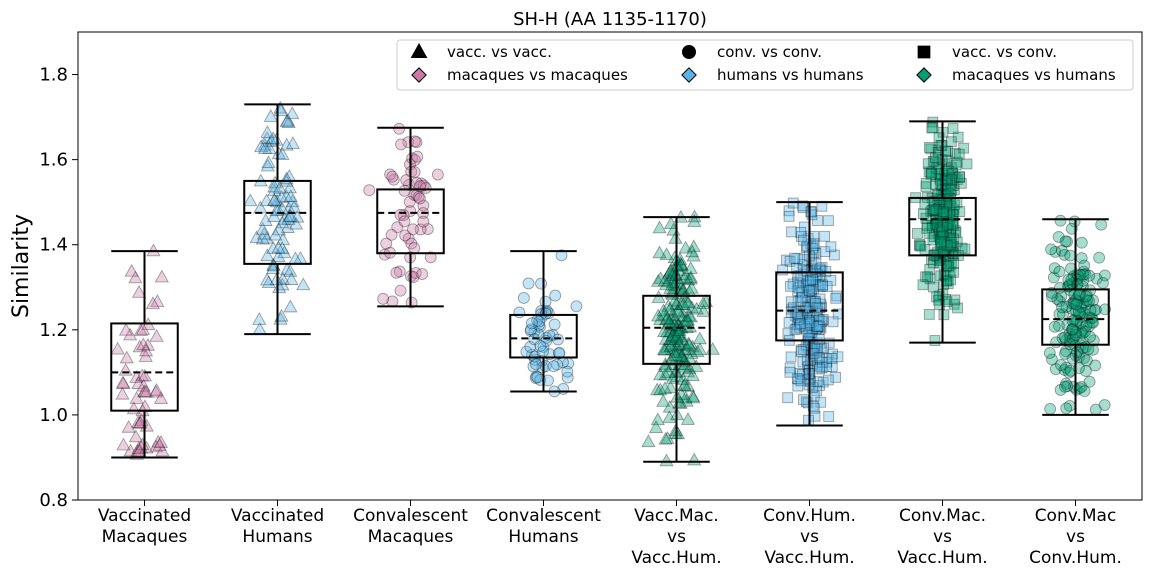  Describe the element at coordinates (543, 516) in the screenshot. I see `x-tick-label-line: Convalescent` at that location.